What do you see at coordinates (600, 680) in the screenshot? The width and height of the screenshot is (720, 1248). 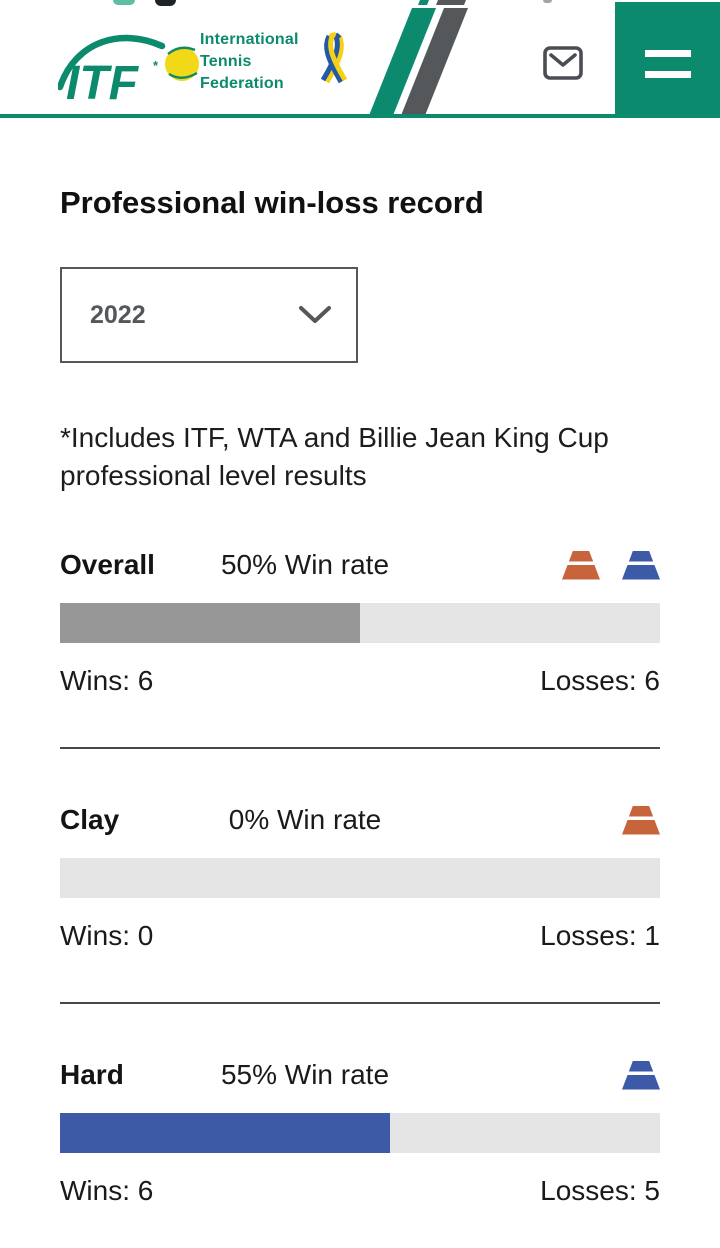 I see `losses-label: Losses: 6` at bounding box center [600, 680].